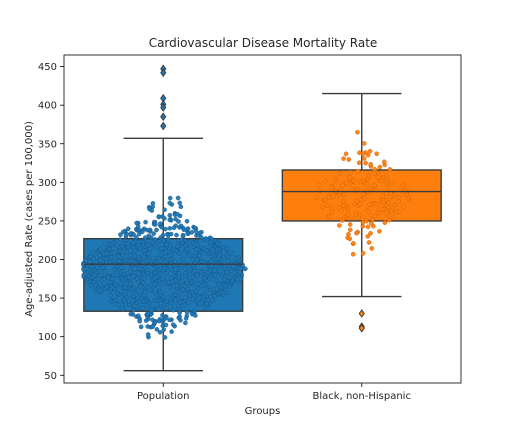 The width and height of the screenshot is (512, 439). What do you see at coordinates (47, 337) in the screenshot?
I see `y-tick-label: 100` at bounding box center [47, 337].